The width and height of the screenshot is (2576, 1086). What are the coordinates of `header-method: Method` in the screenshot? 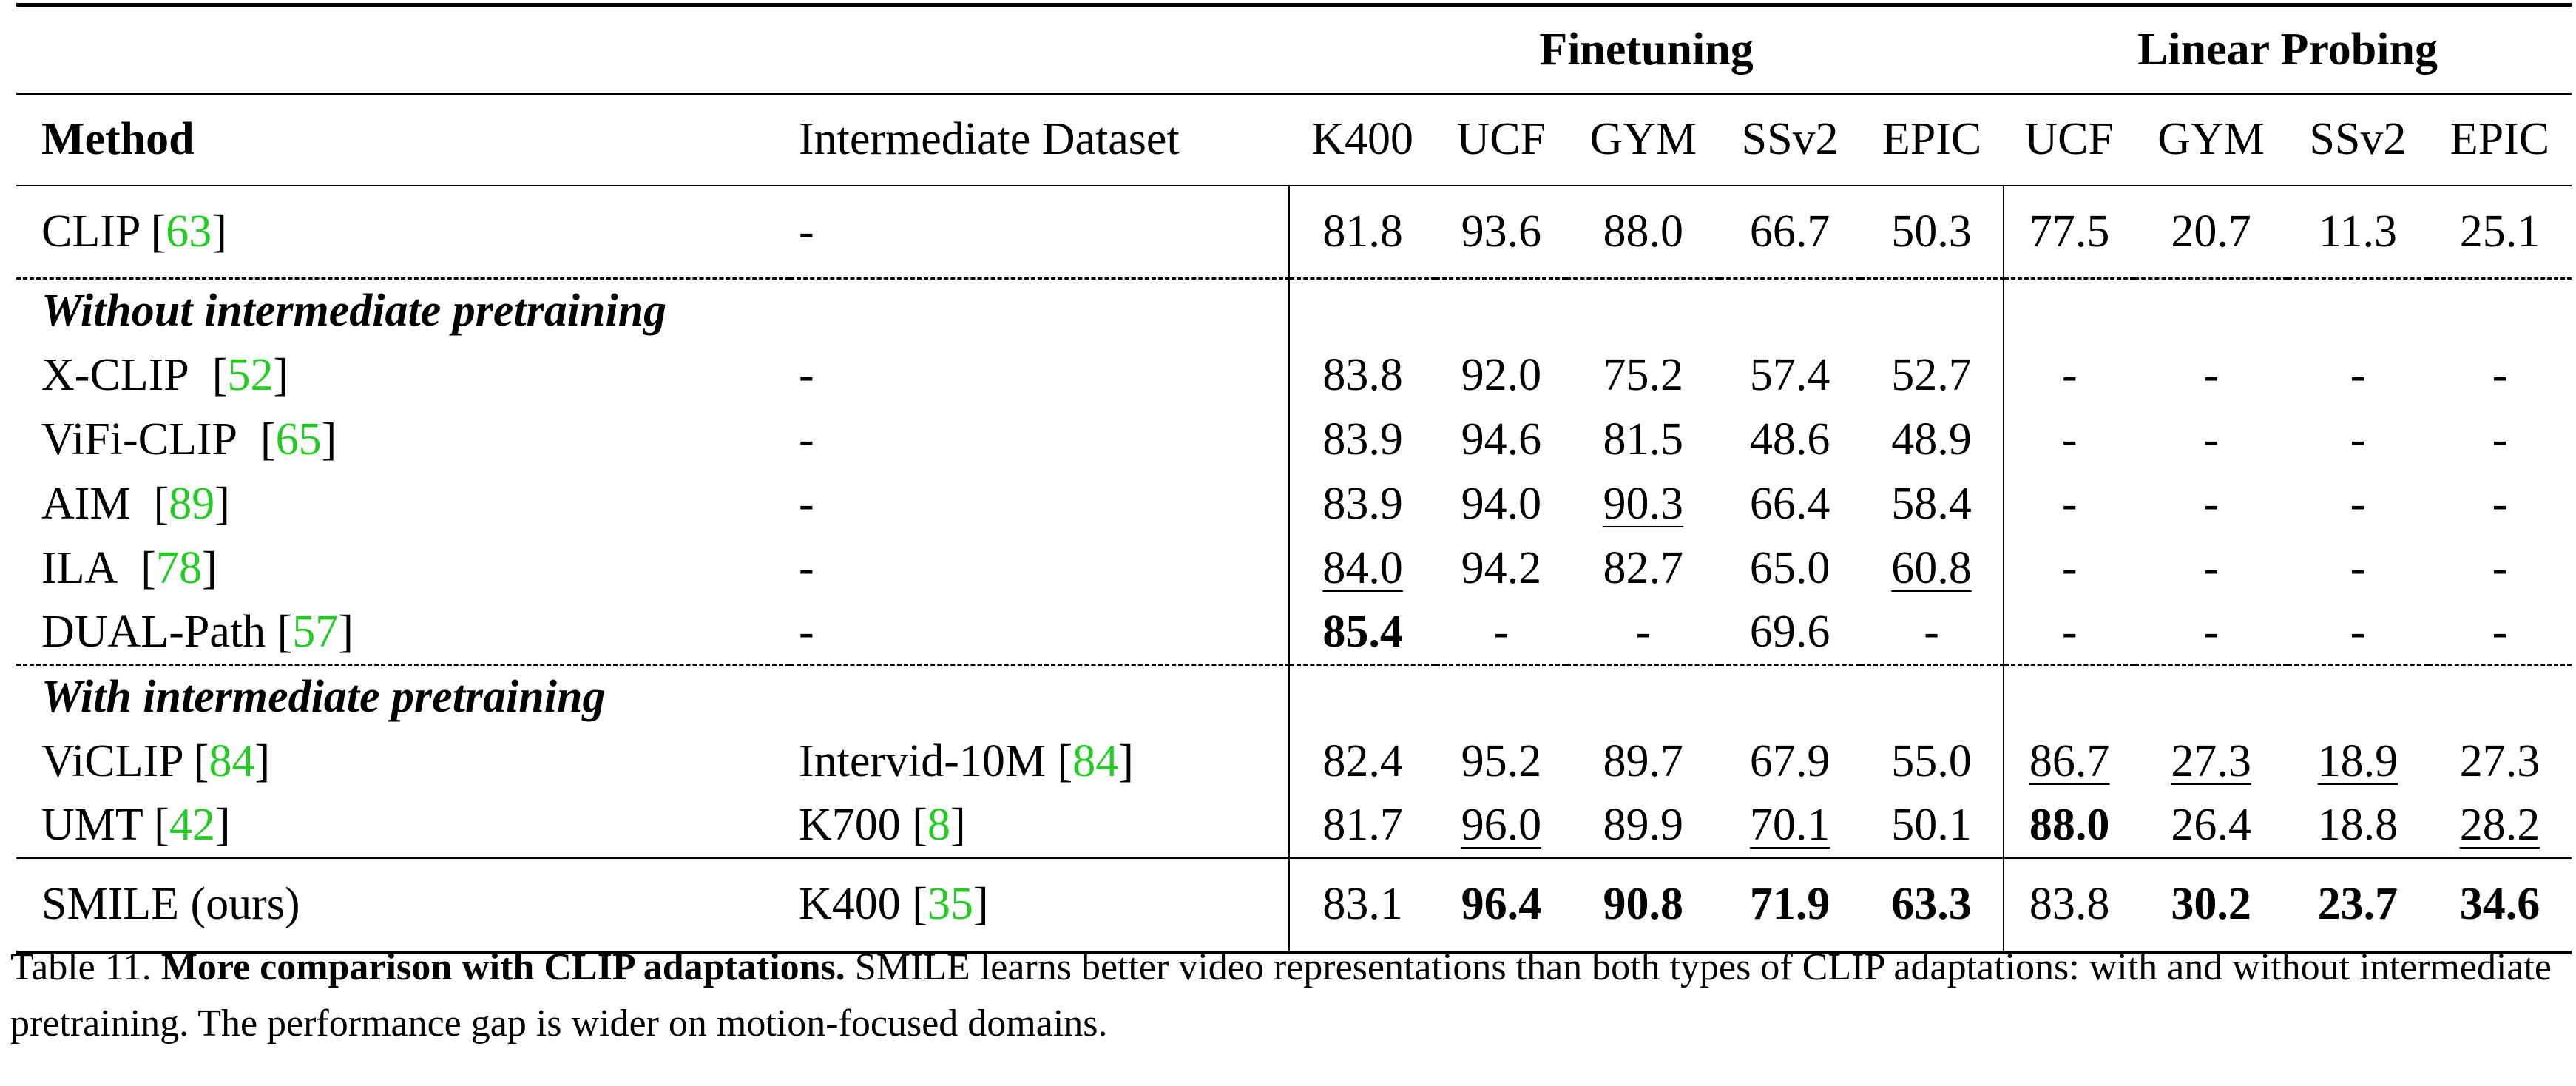 It's located at (403, 139).